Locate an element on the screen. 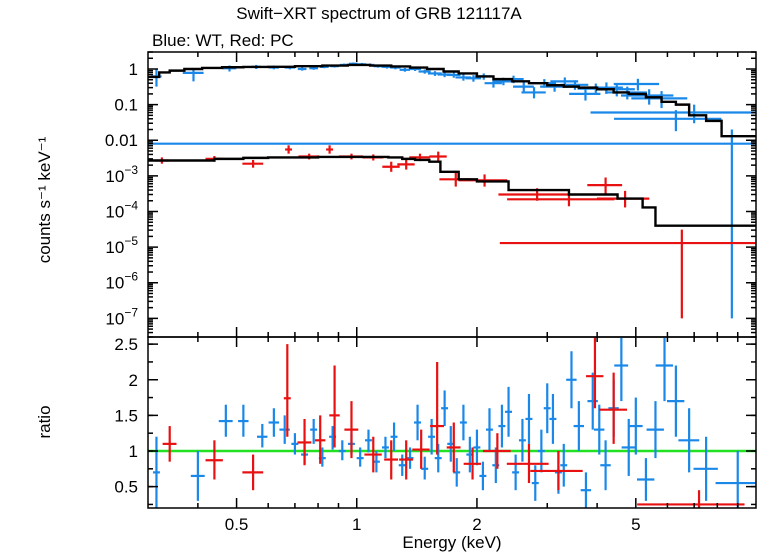  y-tick-label: 0.5 is located at coordinates (126, 487).